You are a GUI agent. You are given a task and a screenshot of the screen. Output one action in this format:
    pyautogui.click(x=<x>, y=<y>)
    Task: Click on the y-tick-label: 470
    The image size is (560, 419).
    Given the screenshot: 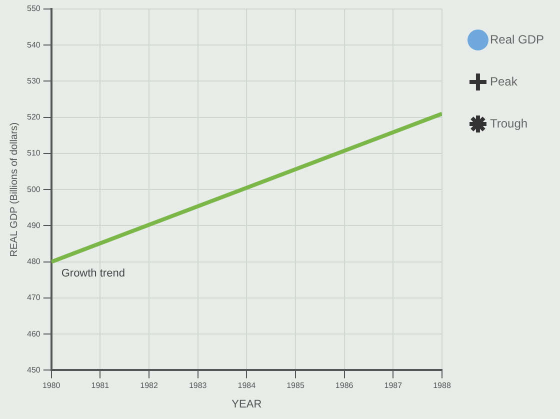 What is the action you would take?
    pyautogui.click(x=33, y=297)
    